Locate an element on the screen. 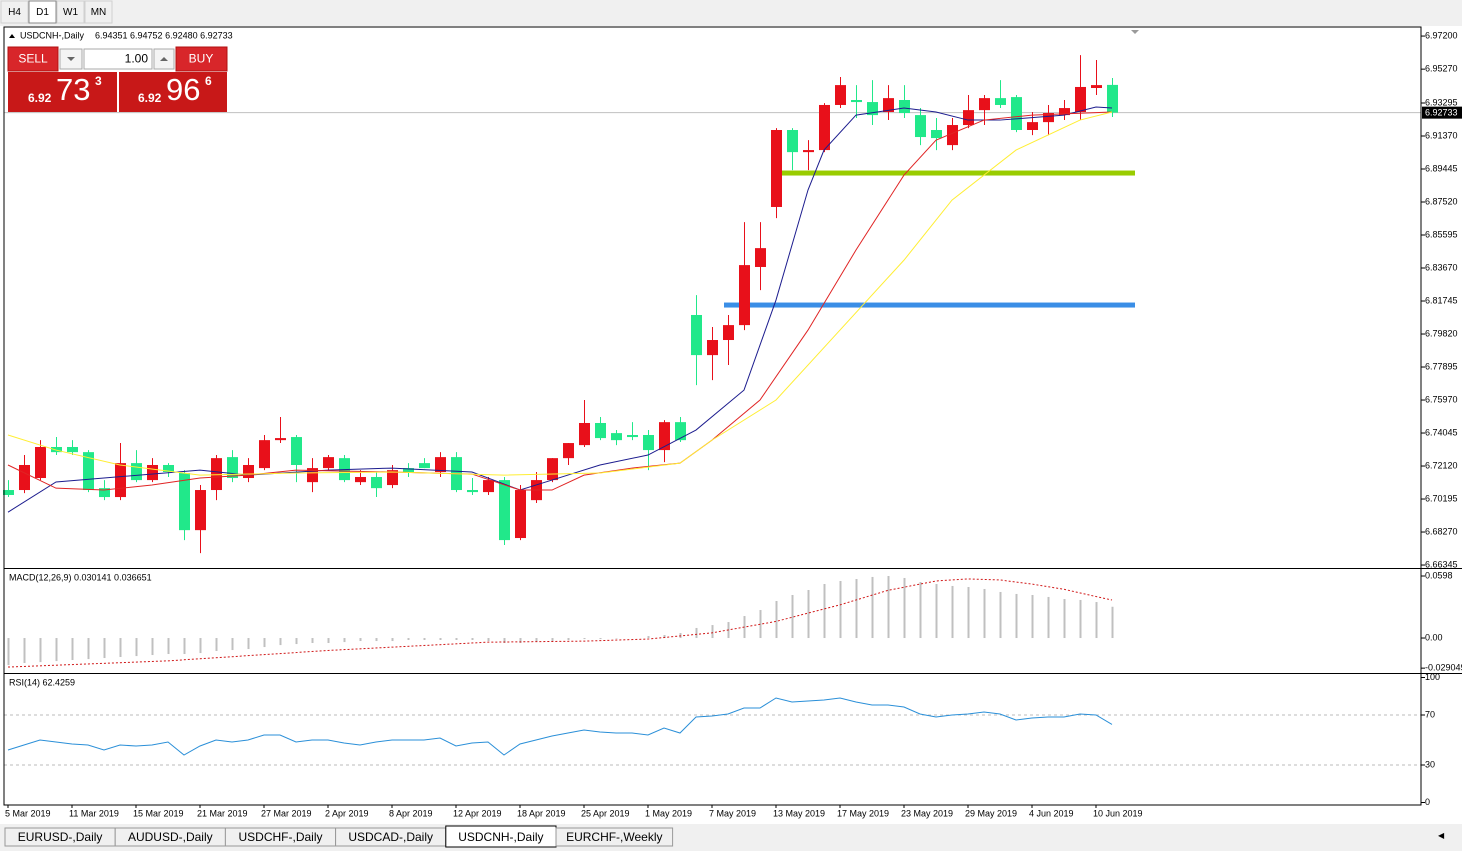 The height and width of the screenshot is (851, 1462). y-tick-label: 70 is located at coordinates (1430, 714).